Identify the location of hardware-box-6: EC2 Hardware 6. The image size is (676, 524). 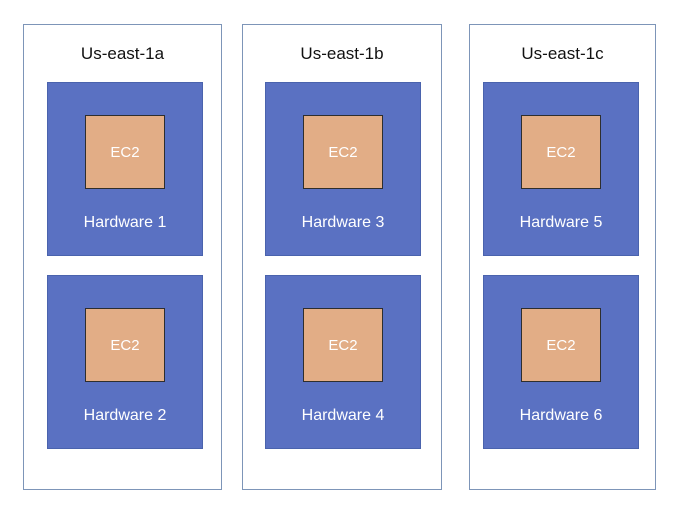
(561, 362).